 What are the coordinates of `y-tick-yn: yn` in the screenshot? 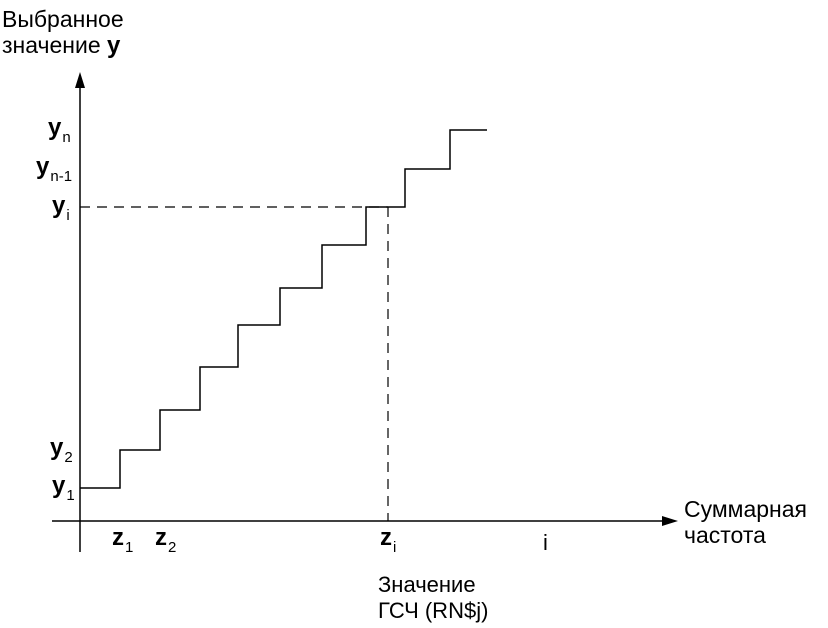 It's located at (59, 130).